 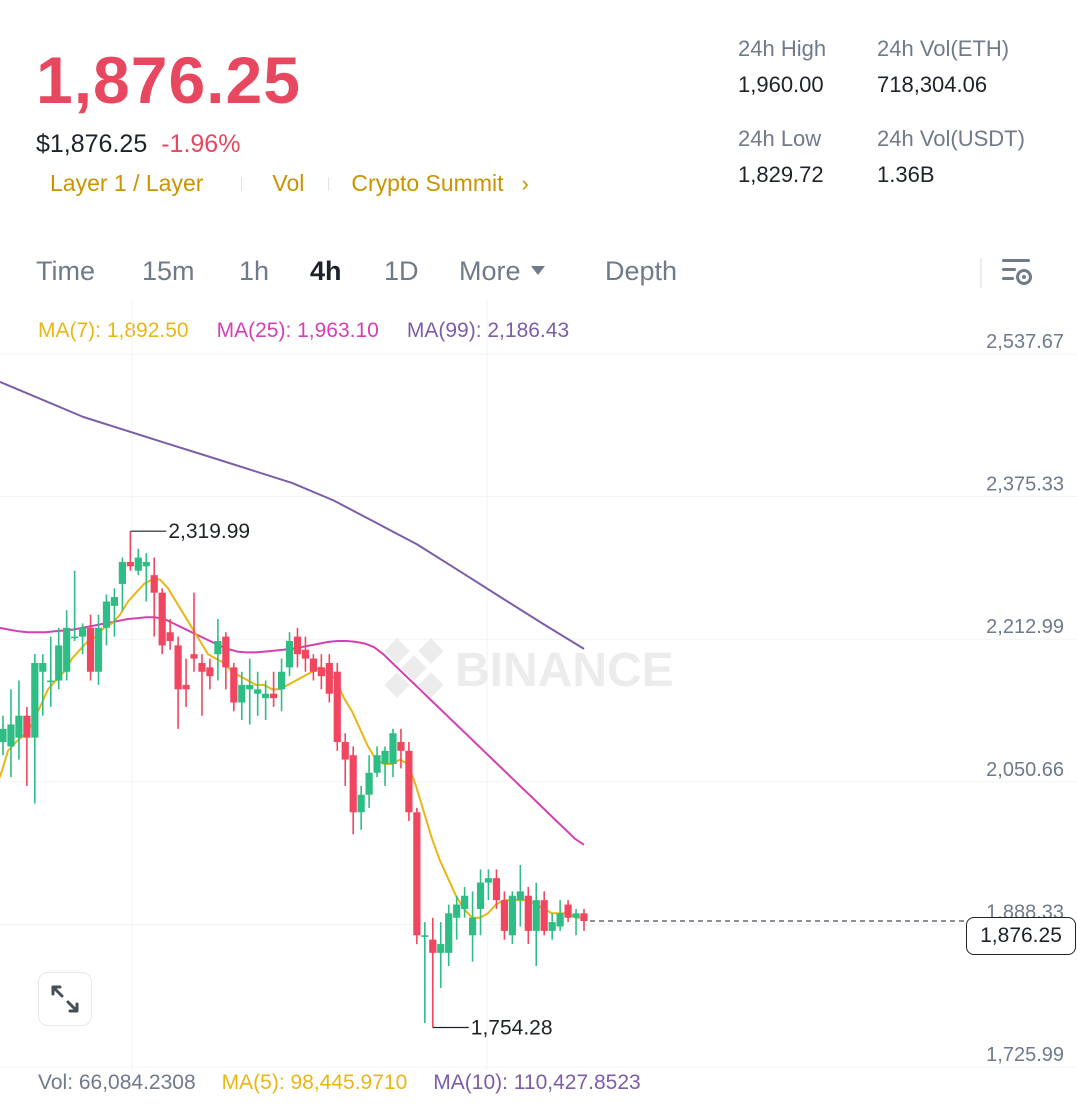 What do you see at coordinates (641, 271) in the screenshot?
I see `tab-depth: Depth` at bounding box center [641, 271].